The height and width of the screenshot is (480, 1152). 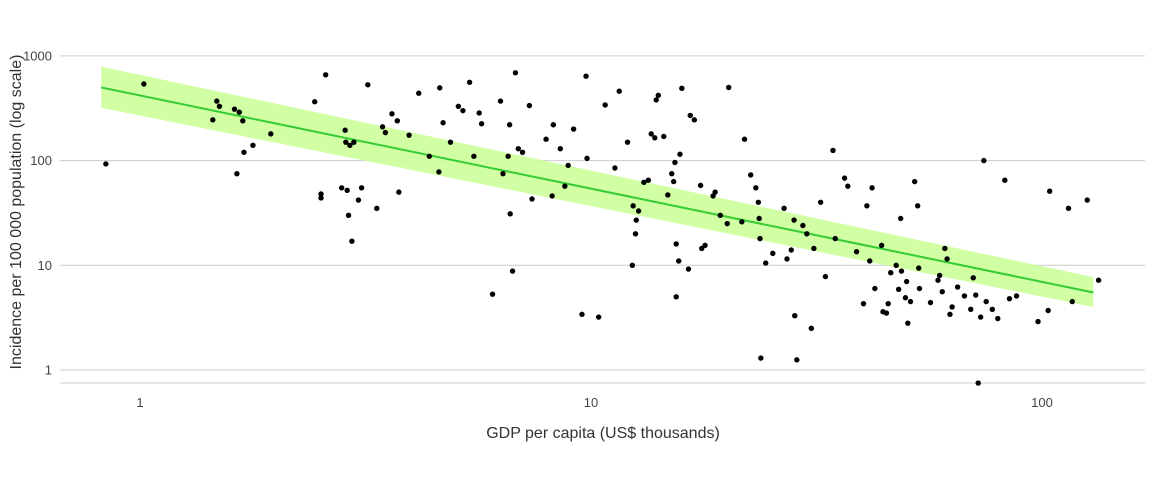 I want to click on y-tick-label-1: 1, so click(x=48, y=370).